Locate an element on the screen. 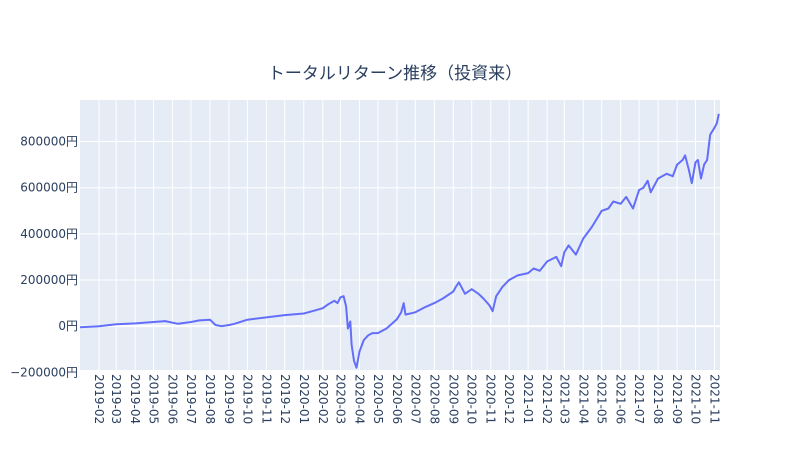 Image resolution: width=800 pixels, height=450 pixels. x-tick-label: 2020-03 is located at coordinates (341, 399).